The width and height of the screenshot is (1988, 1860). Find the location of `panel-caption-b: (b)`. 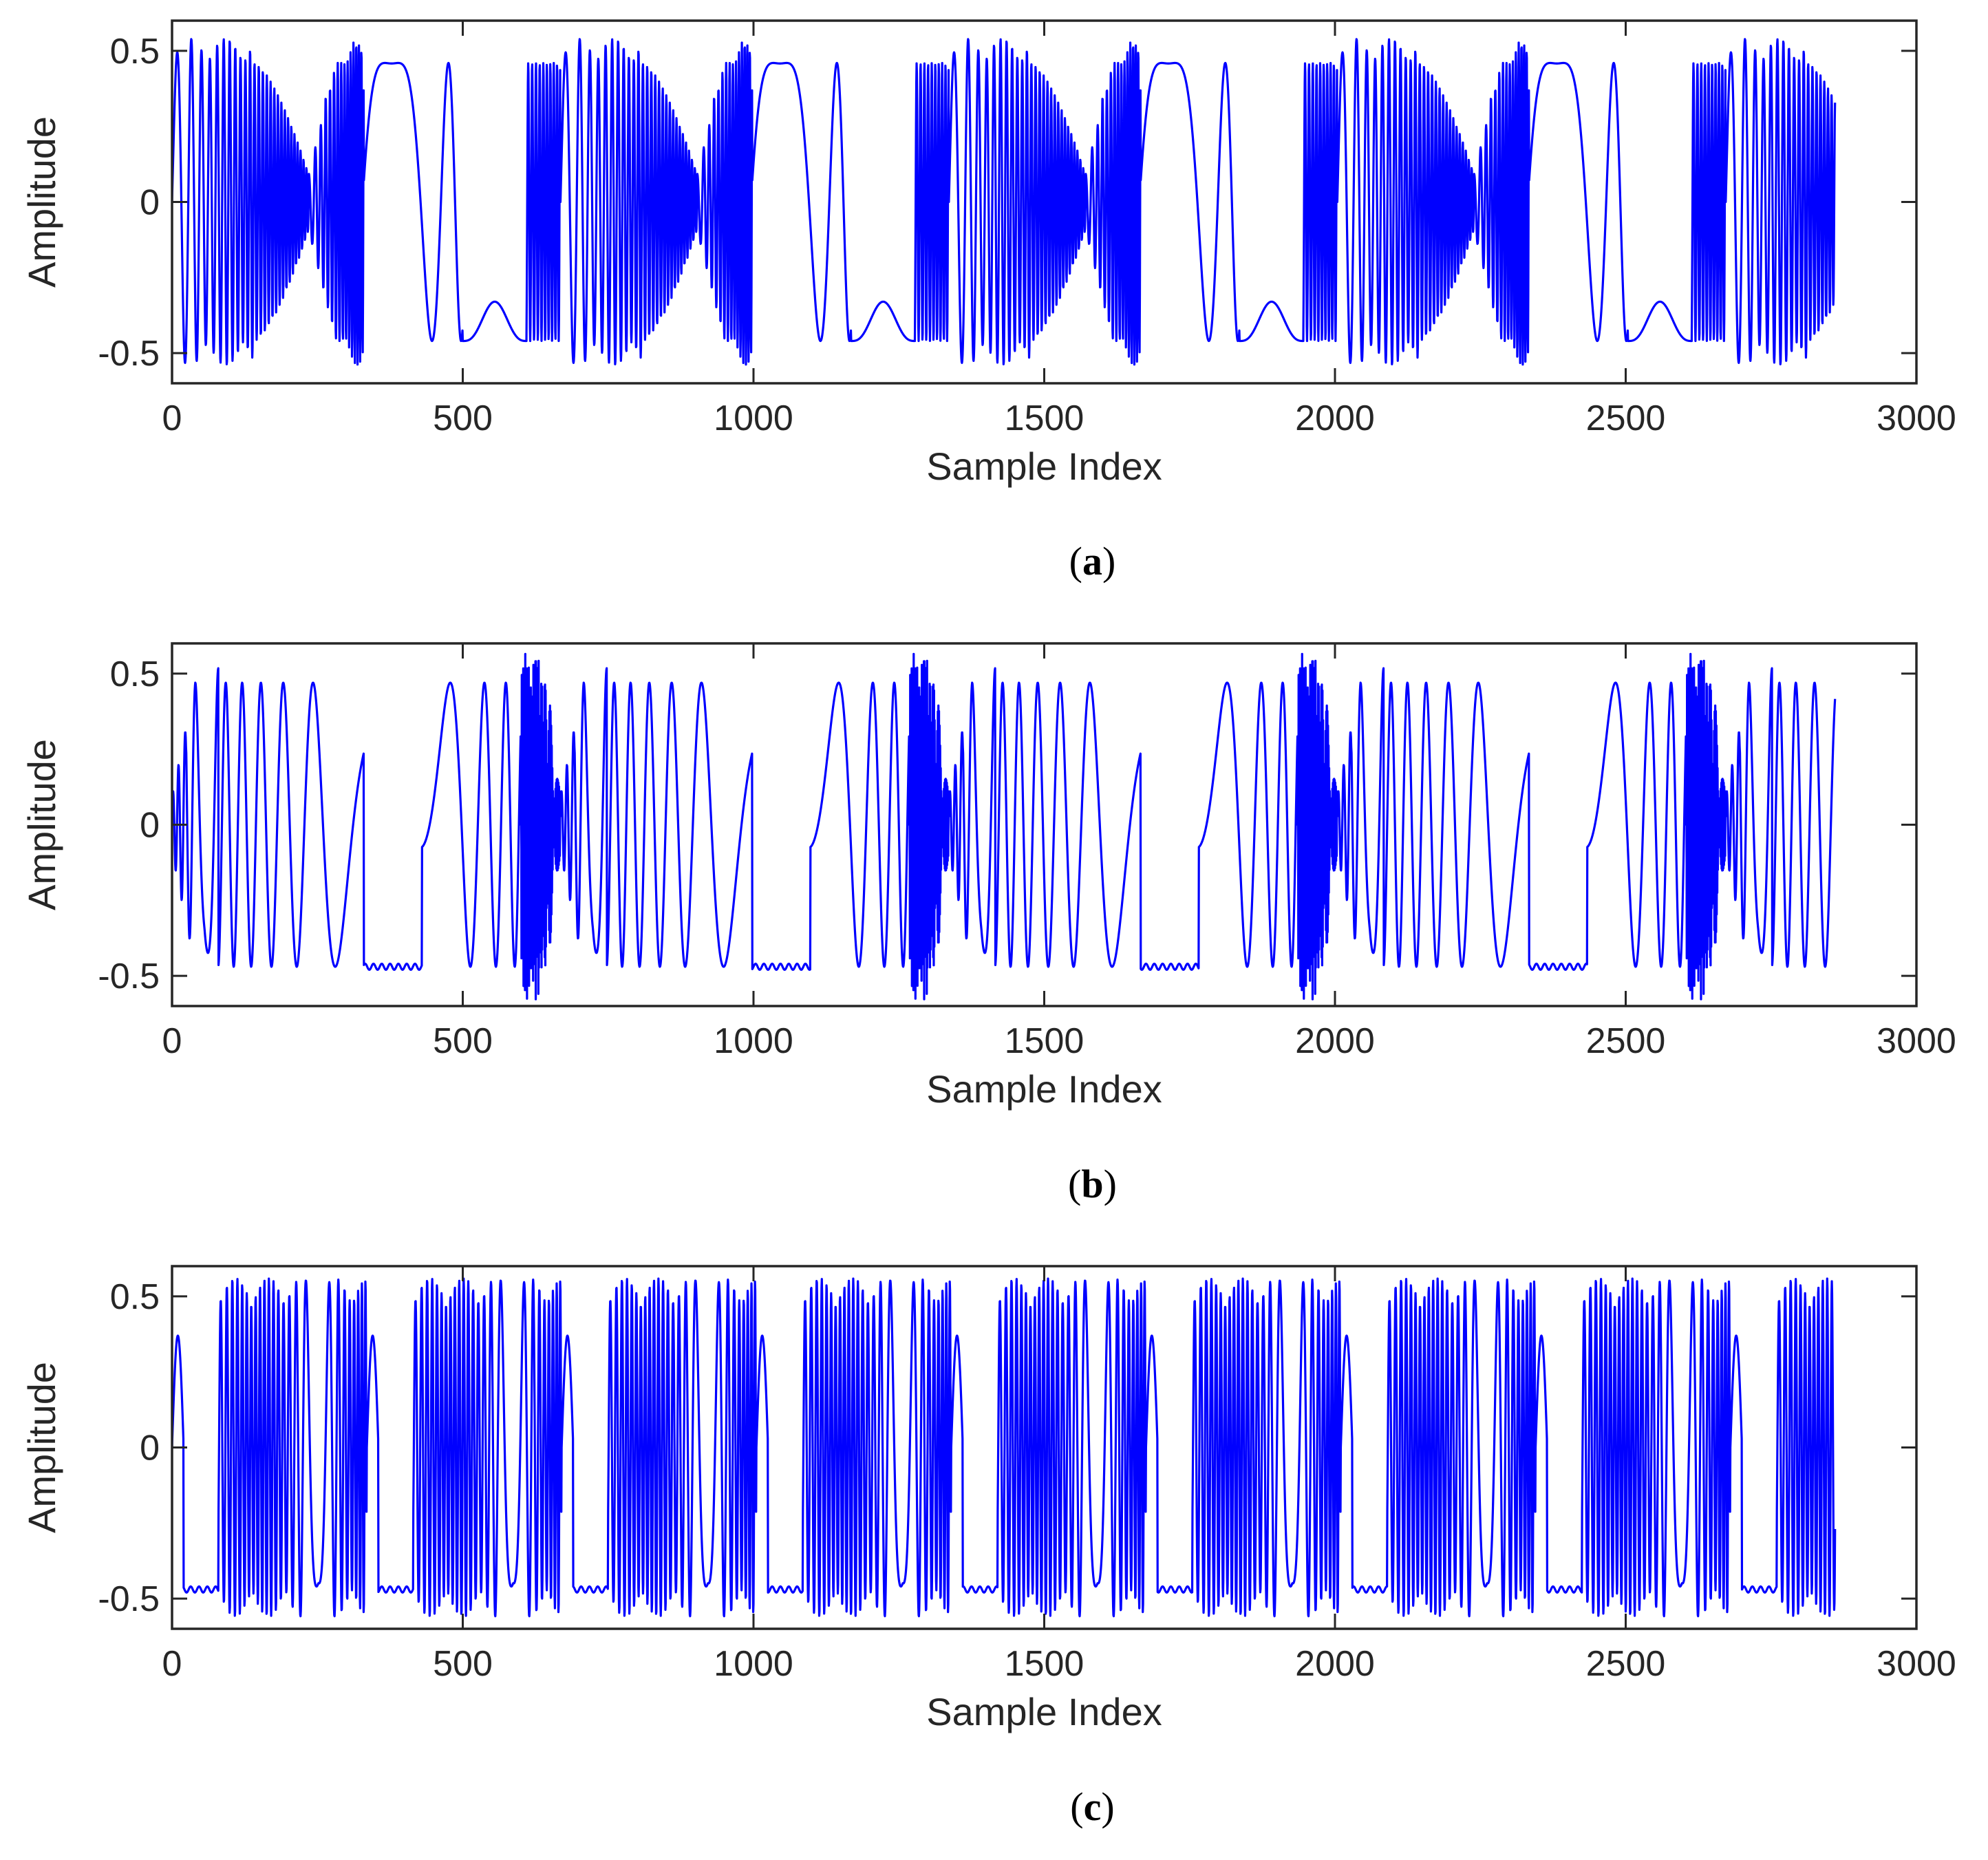

panel-caption-b: (b) is located at coordinates (1092, 1184).